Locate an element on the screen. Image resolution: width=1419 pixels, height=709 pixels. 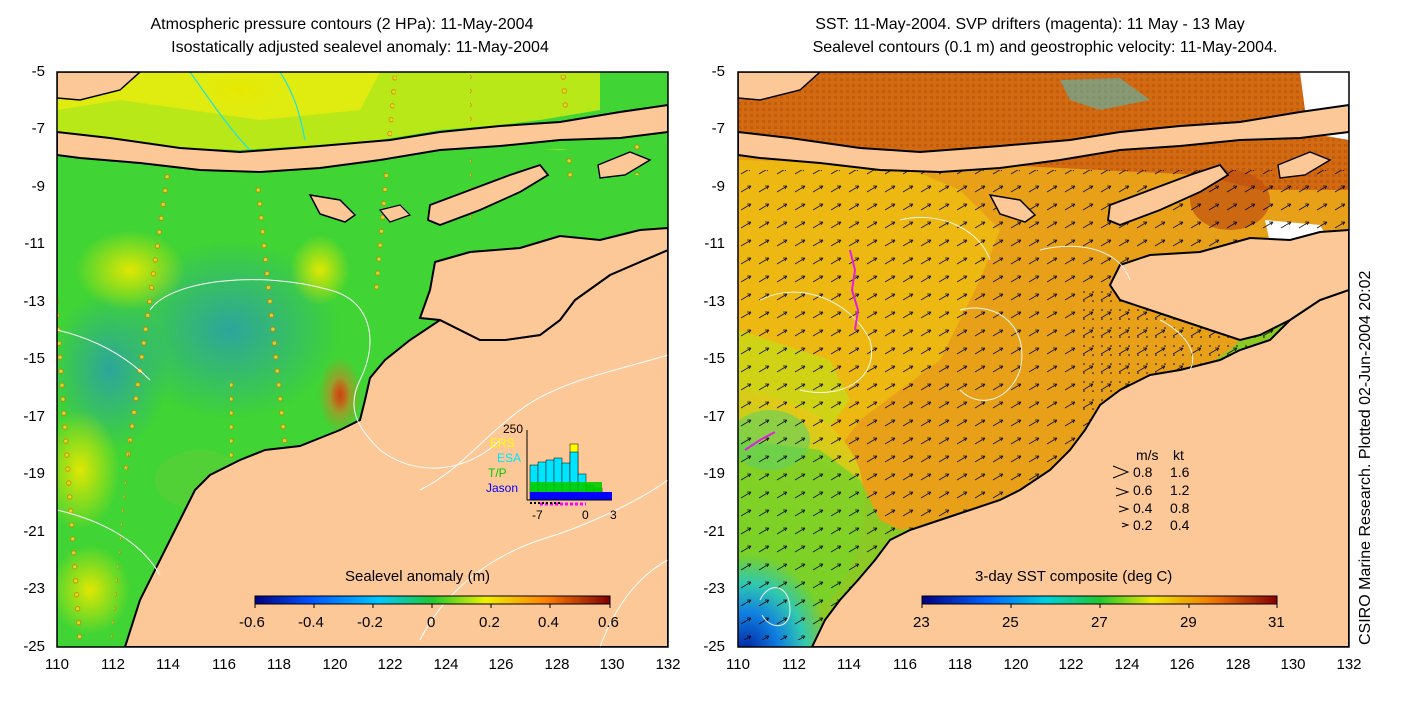
right-y-tick: -15 is located at coordinates (714, 358).